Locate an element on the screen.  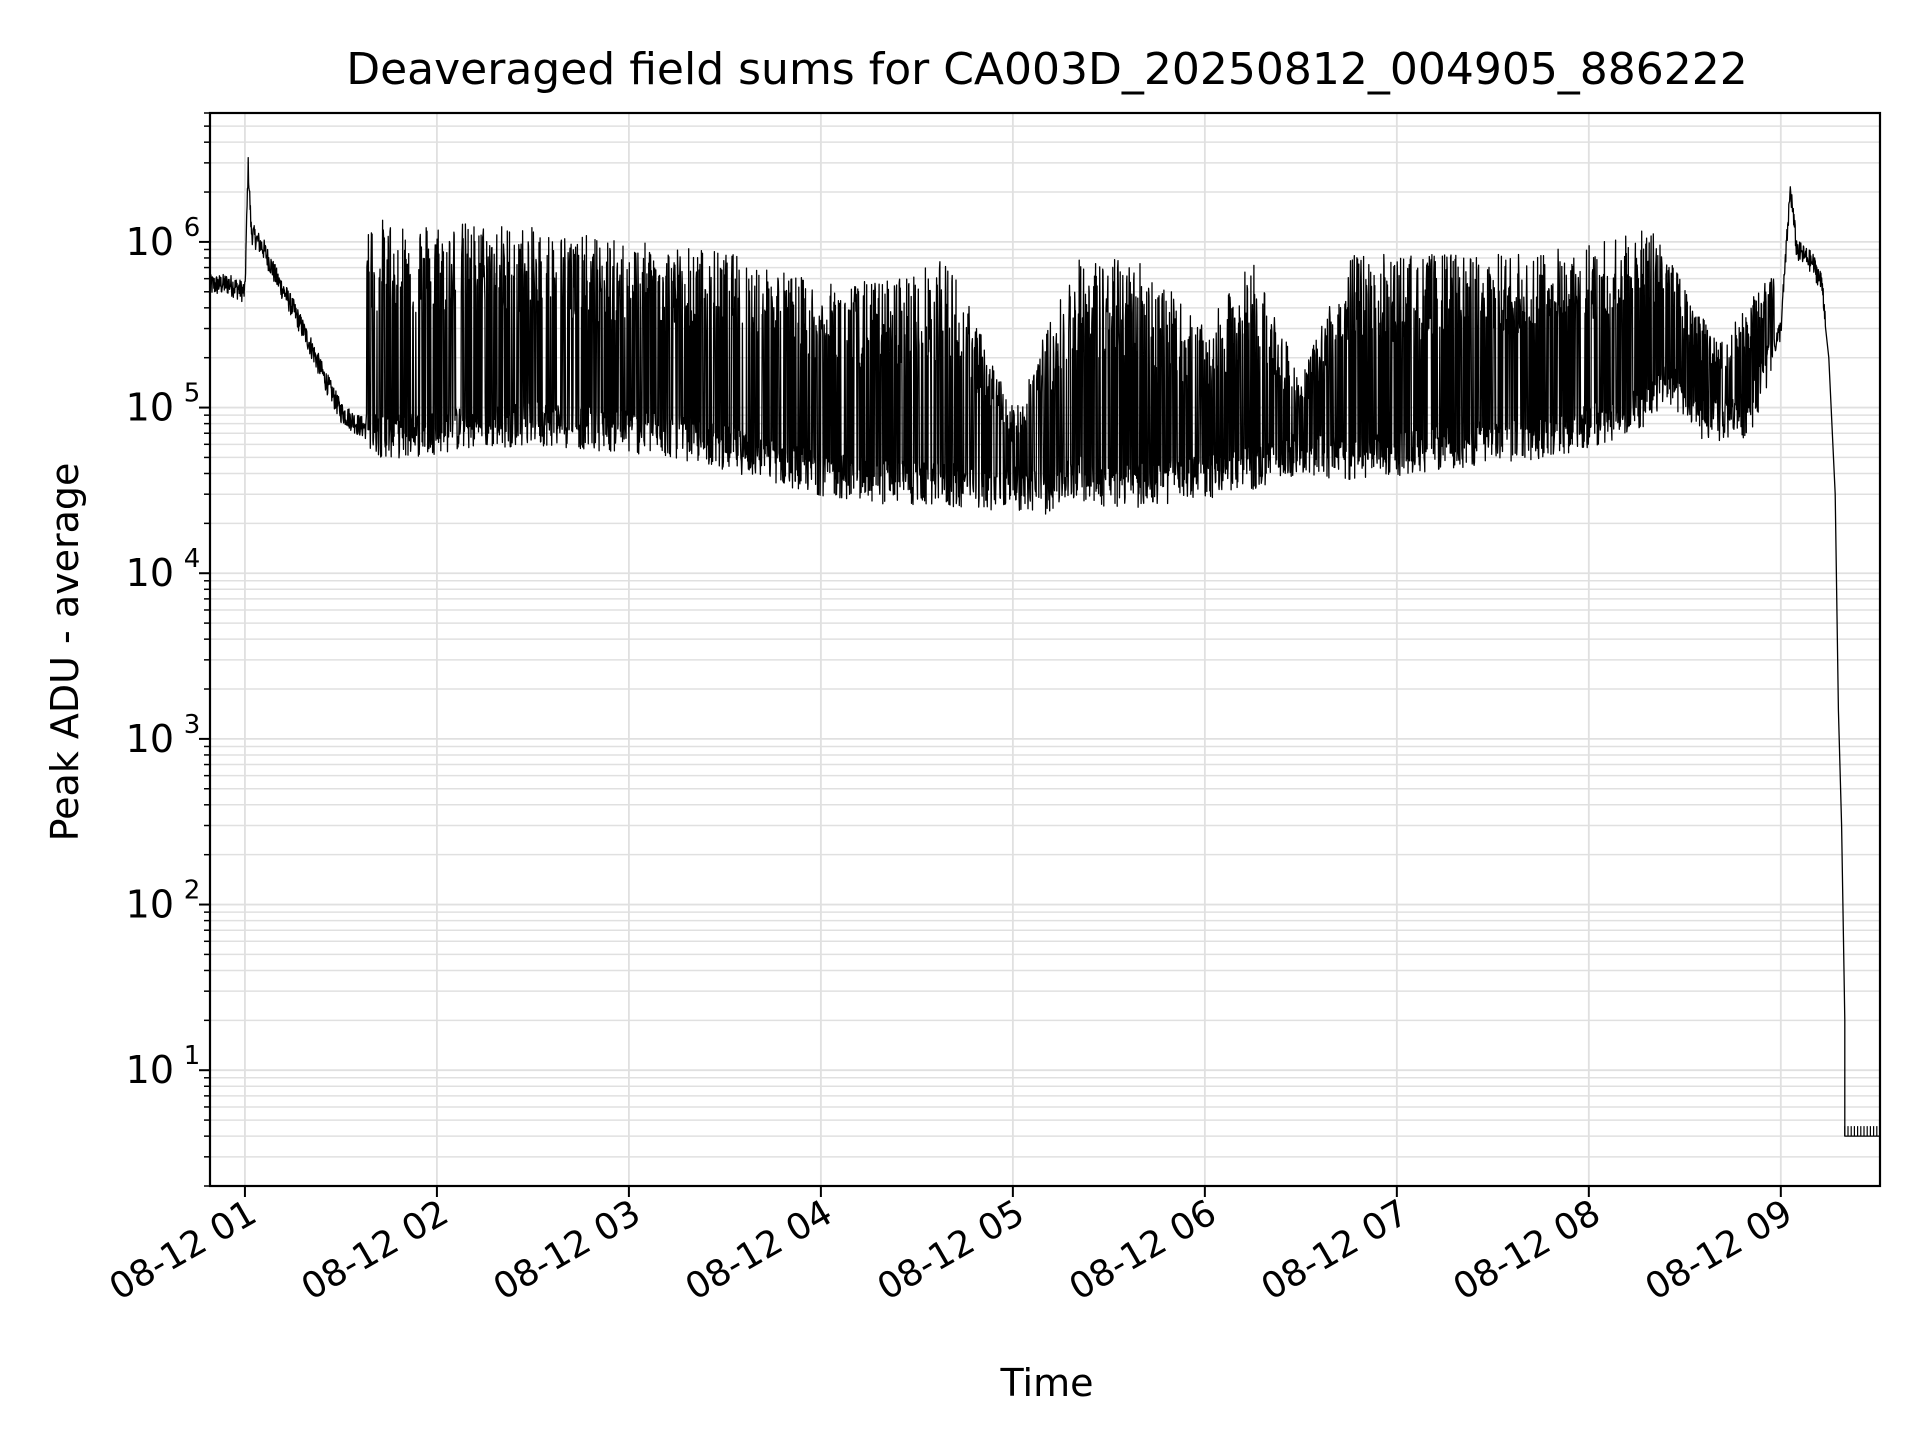
y-tick-label-exponent: 4 is located at coordinates (192, 559).